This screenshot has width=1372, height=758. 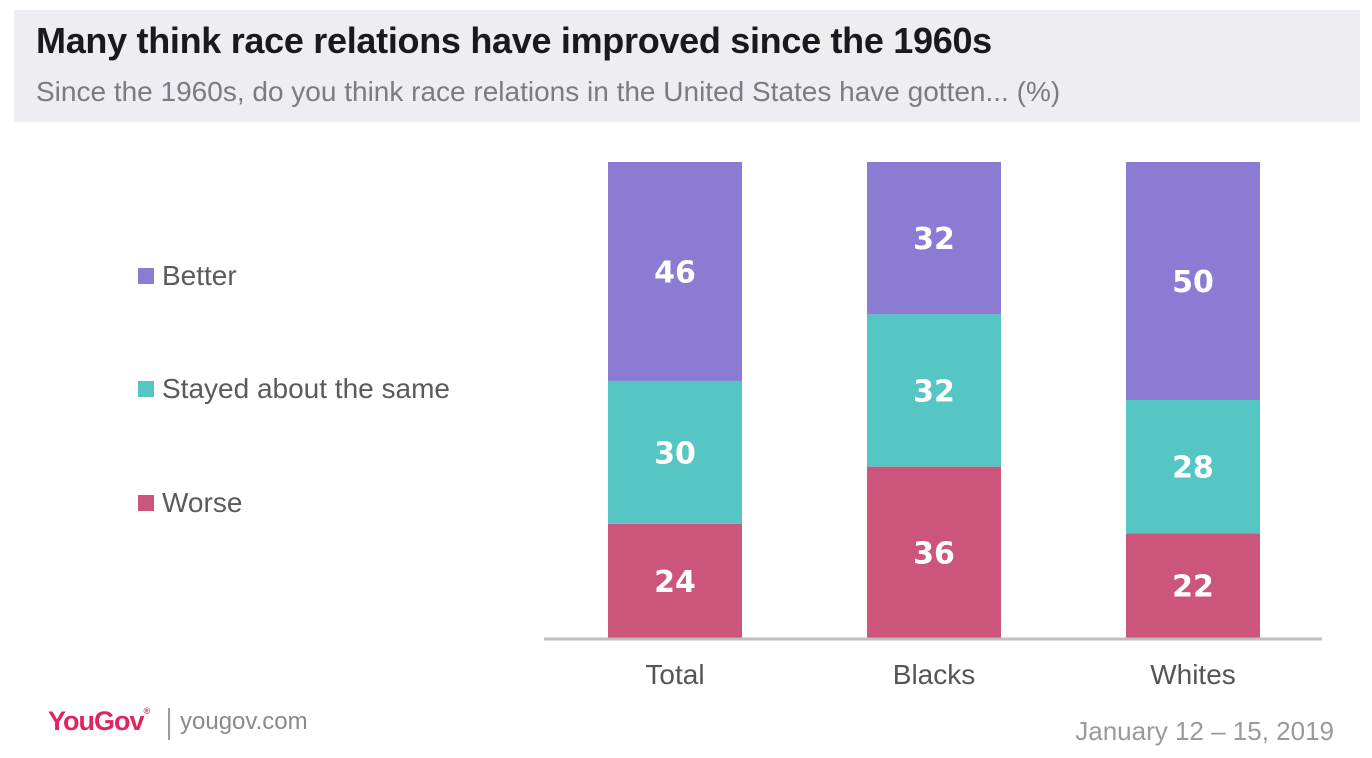 I want to click on bar-total-better, so click(x=675, y=271).